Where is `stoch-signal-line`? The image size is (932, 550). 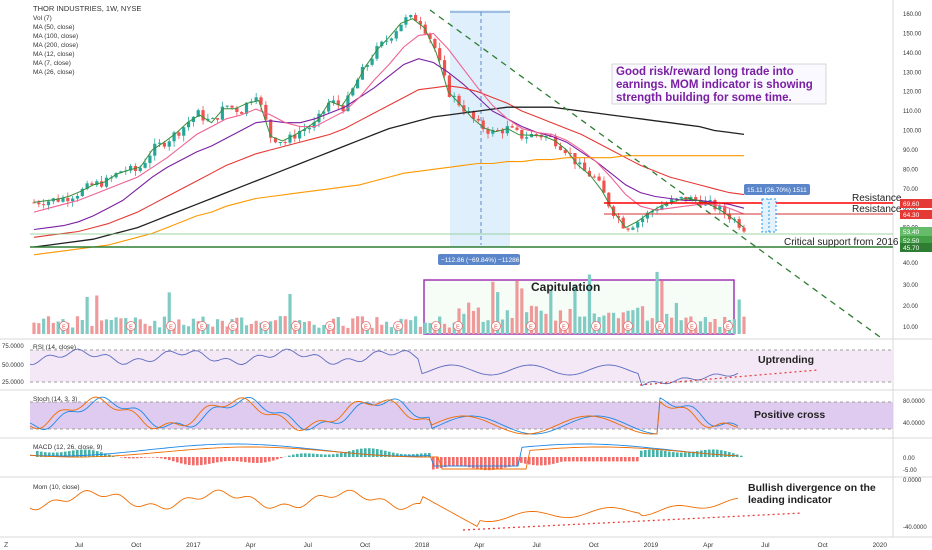 stoch-signal-line is located at coordinates (384, 415).